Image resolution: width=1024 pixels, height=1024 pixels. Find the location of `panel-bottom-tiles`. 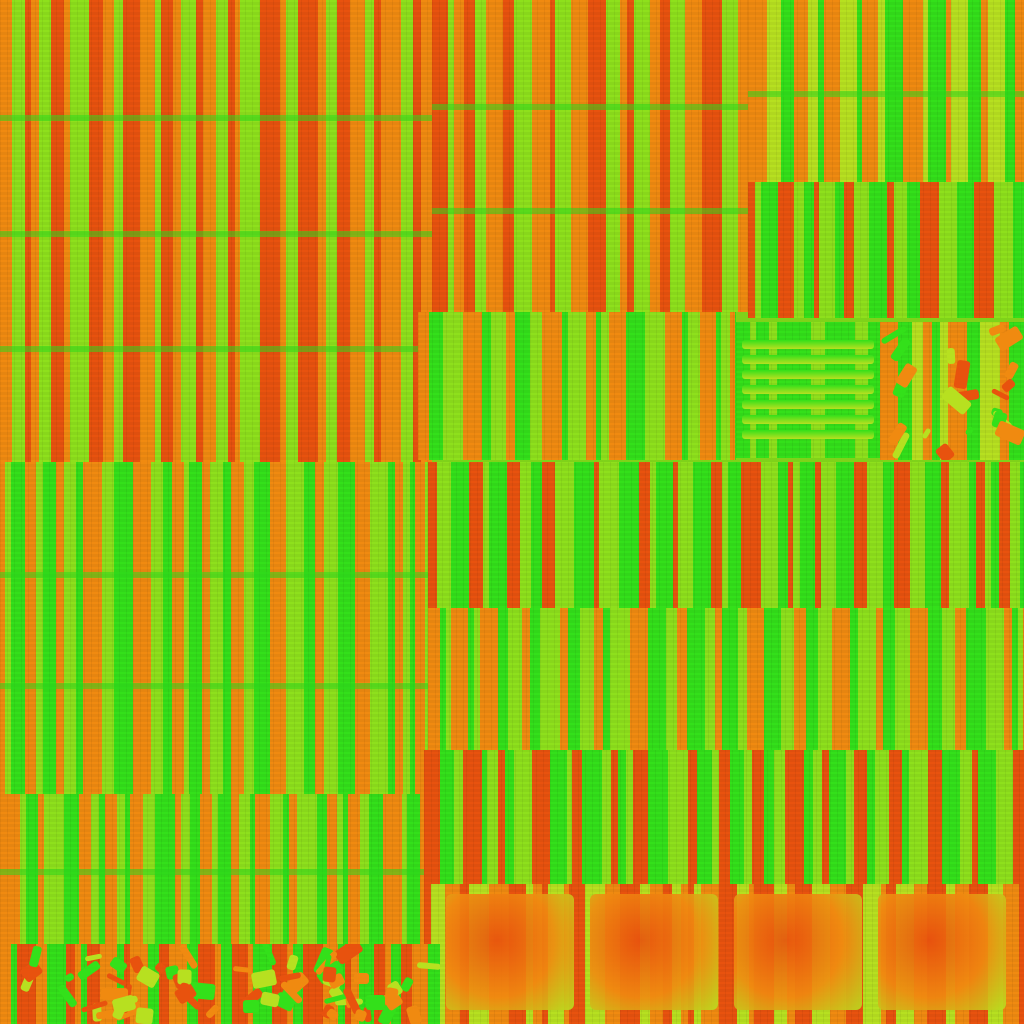

panel-bottom-tiles is located at coordinates (724, 954).